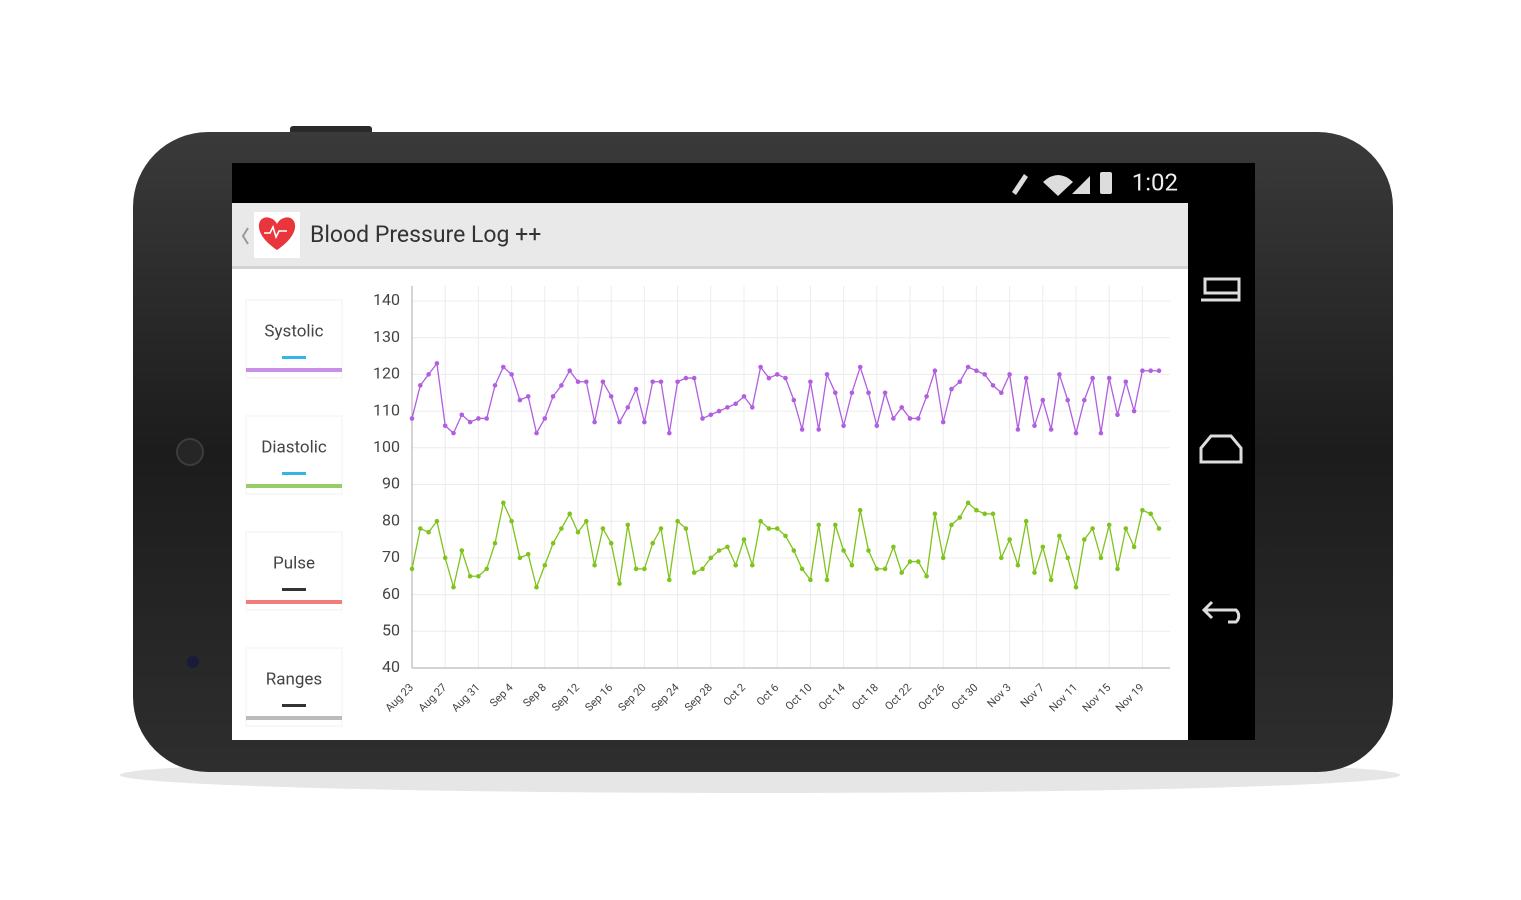 The width and height of the screenshot is (1521, 900). What do you see at coordinates (425, 234) in the screenshot?
I see `app-title: Blood Pressure Log ++` at bounding box center [425, 234].